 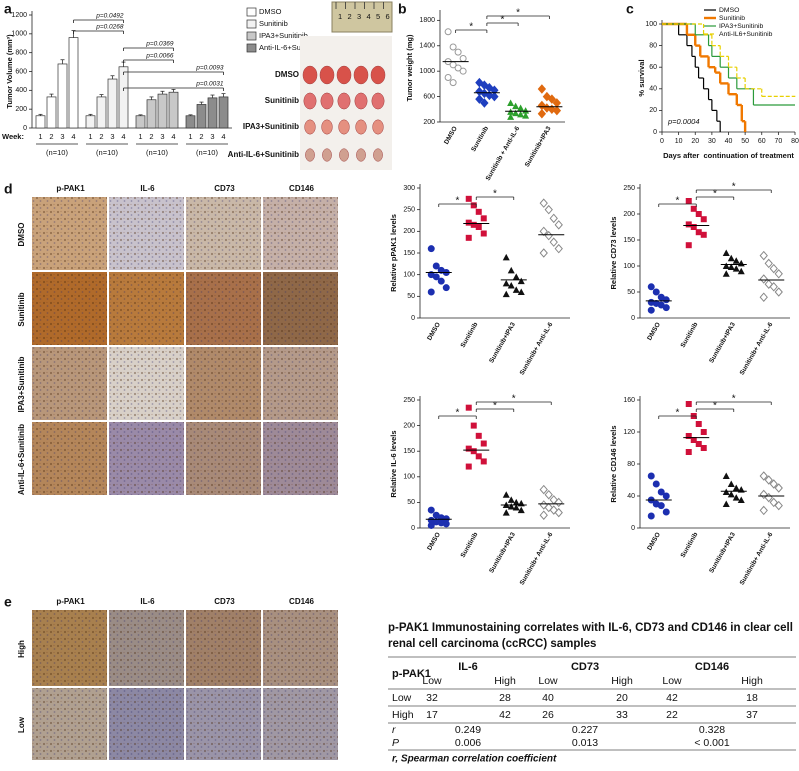 What do you see at coordinates (403, 715) in the screenshot?
I see `table-row-label: High` at bounding box center [403, 715].